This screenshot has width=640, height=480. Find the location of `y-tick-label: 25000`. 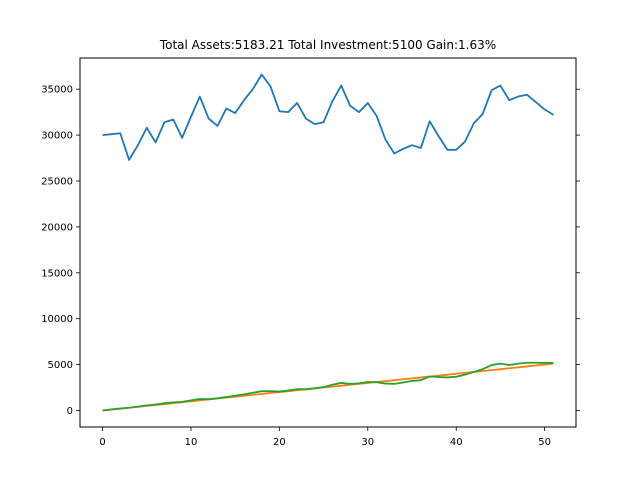

y-tick-label: 25000 is located at coordinates (57, 182).